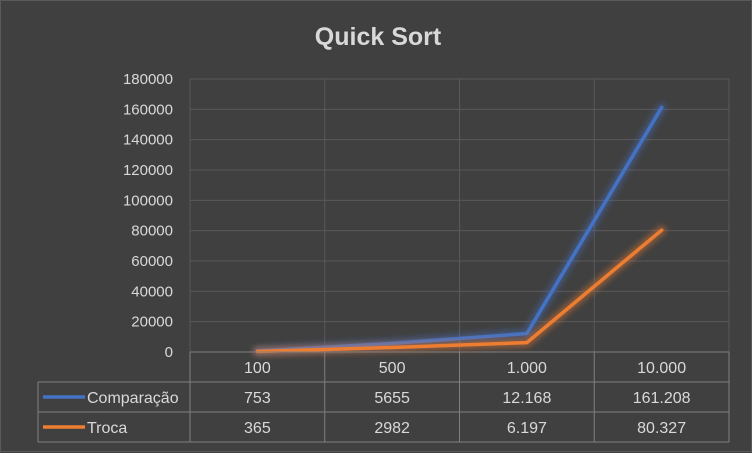 This screenshot has height=453, width=752. I want to click on data-table-value: 5655, so click(392, 398).